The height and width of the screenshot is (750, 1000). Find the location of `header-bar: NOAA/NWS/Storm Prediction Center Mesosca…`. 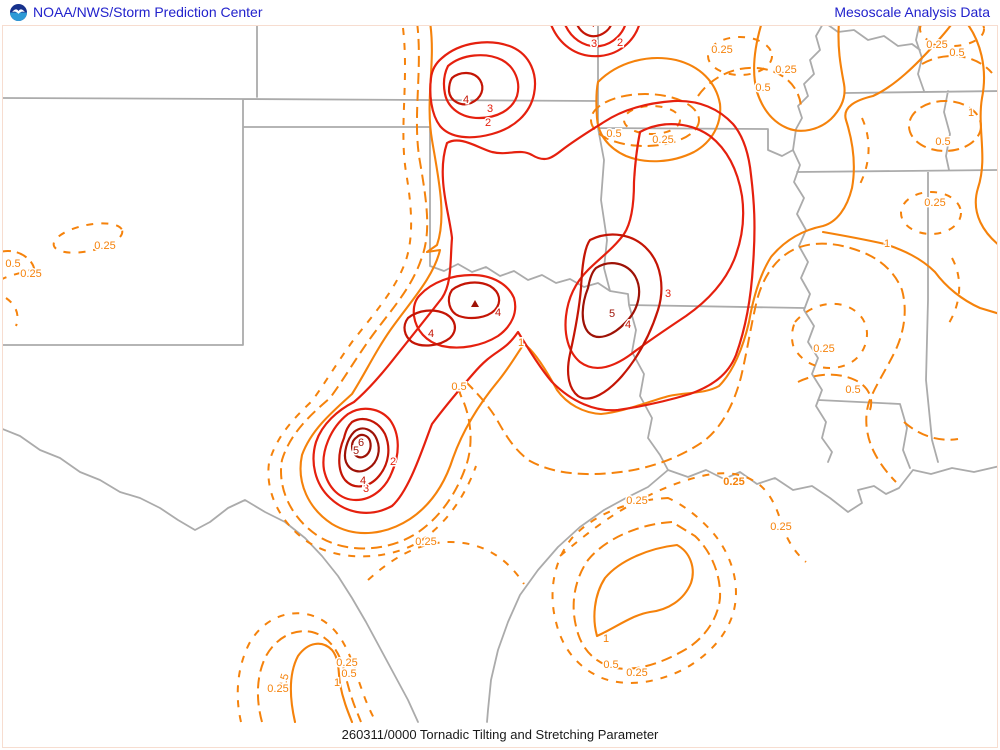

header-bar: NOAA/NWS/Storm Prediction Center Mesosca… is located at coordinates (500, 12).